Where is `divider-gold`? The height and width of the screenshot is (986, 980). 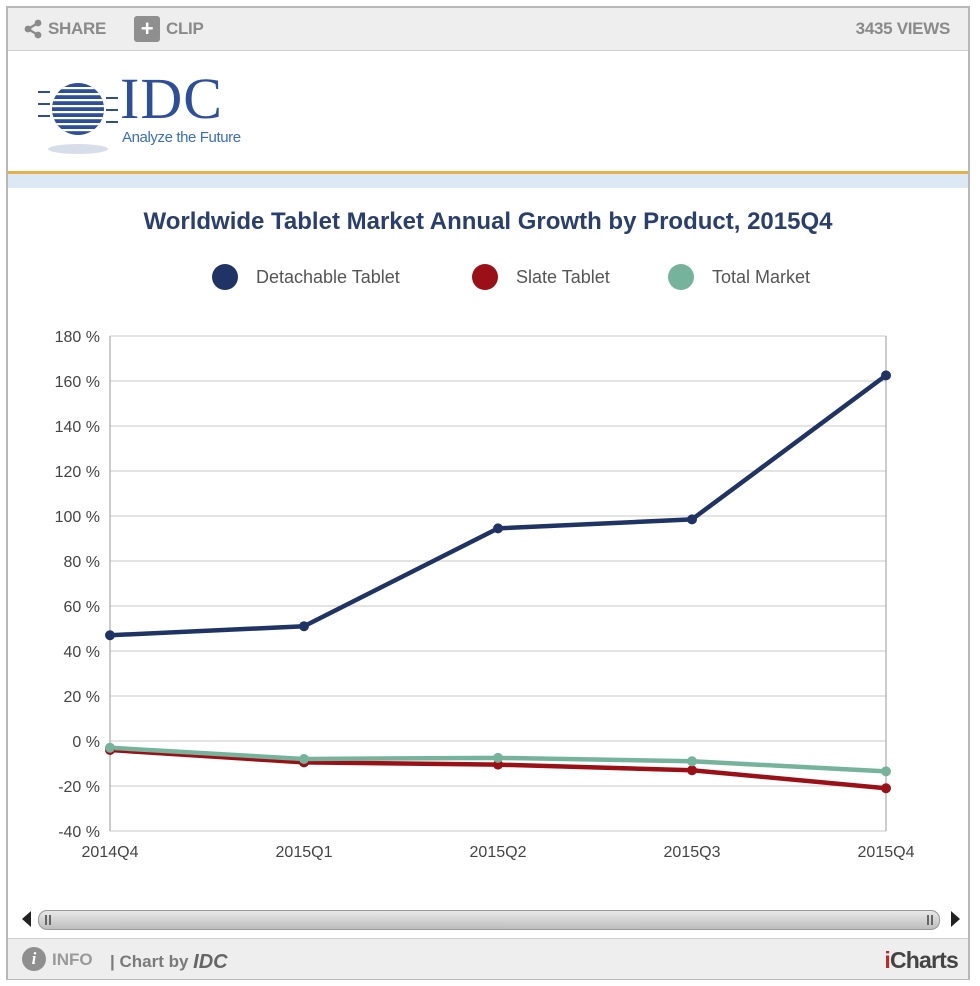
divider-gold is located at coordinates (488, 172).